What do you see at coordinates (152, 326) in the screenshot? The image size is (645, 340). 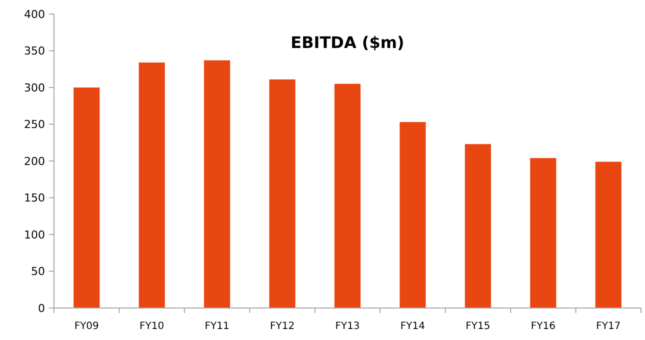 I see `x-tick-label: FY10` at bounding box center [152, 326].